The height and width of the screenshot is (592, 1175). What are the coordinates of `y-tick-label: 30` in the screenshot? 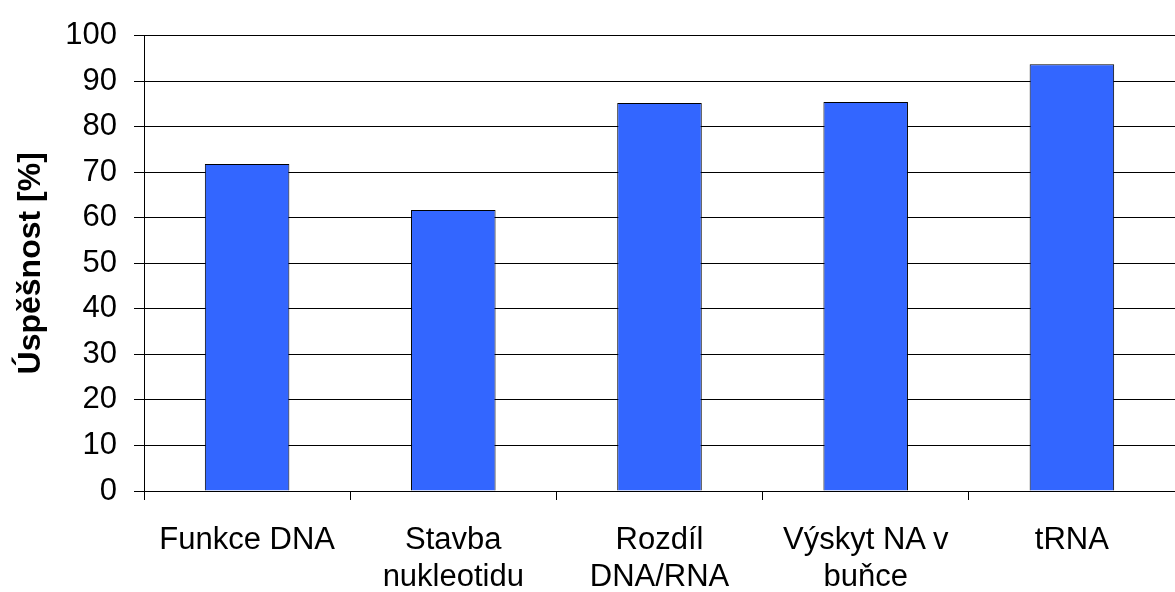 It's located at (99, 352).